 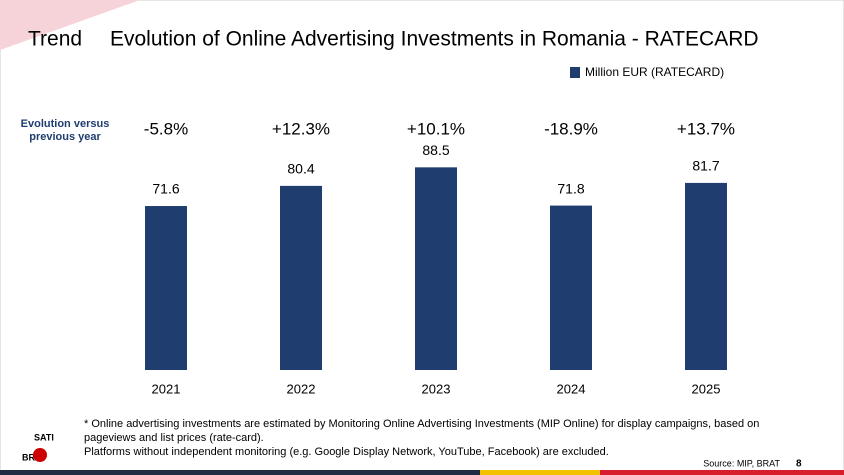 I want to click on logo-mark, so click(x=40, y=455).